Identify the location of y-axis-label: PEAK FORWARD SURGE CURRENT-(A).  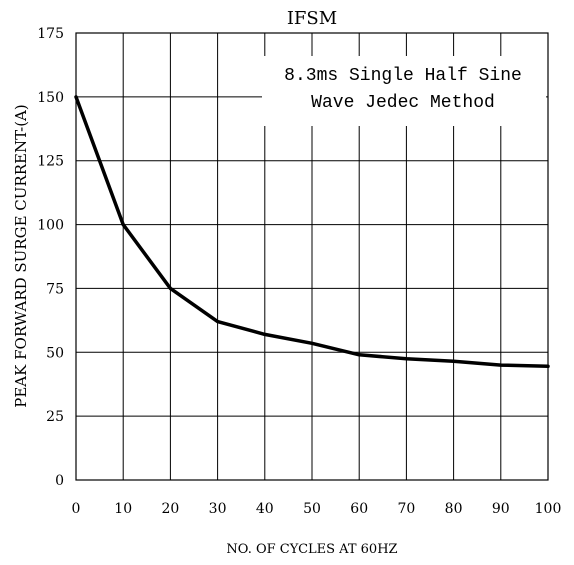
(21, 255).